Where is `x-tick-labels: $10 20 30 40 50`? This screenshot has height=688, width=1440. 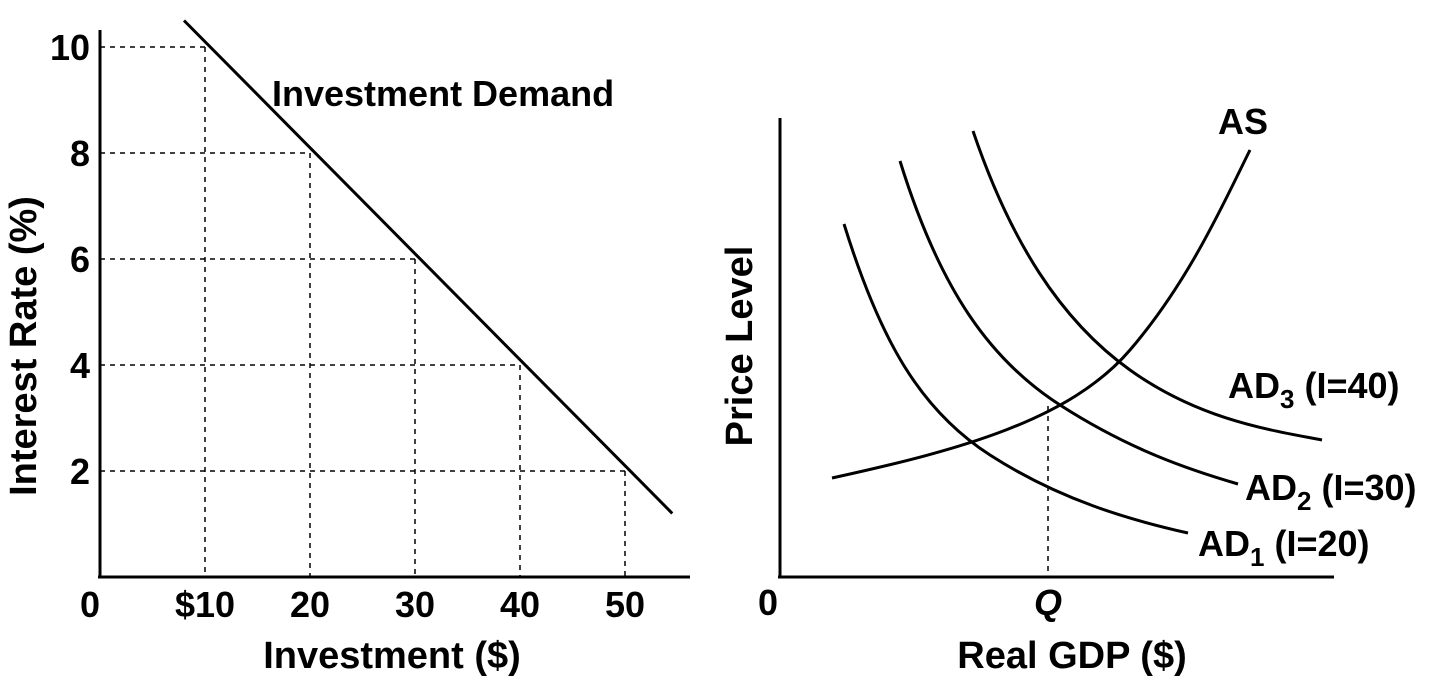
x-tick-labels: $10 20 30 40 50 is located at coordinates (410, 604).